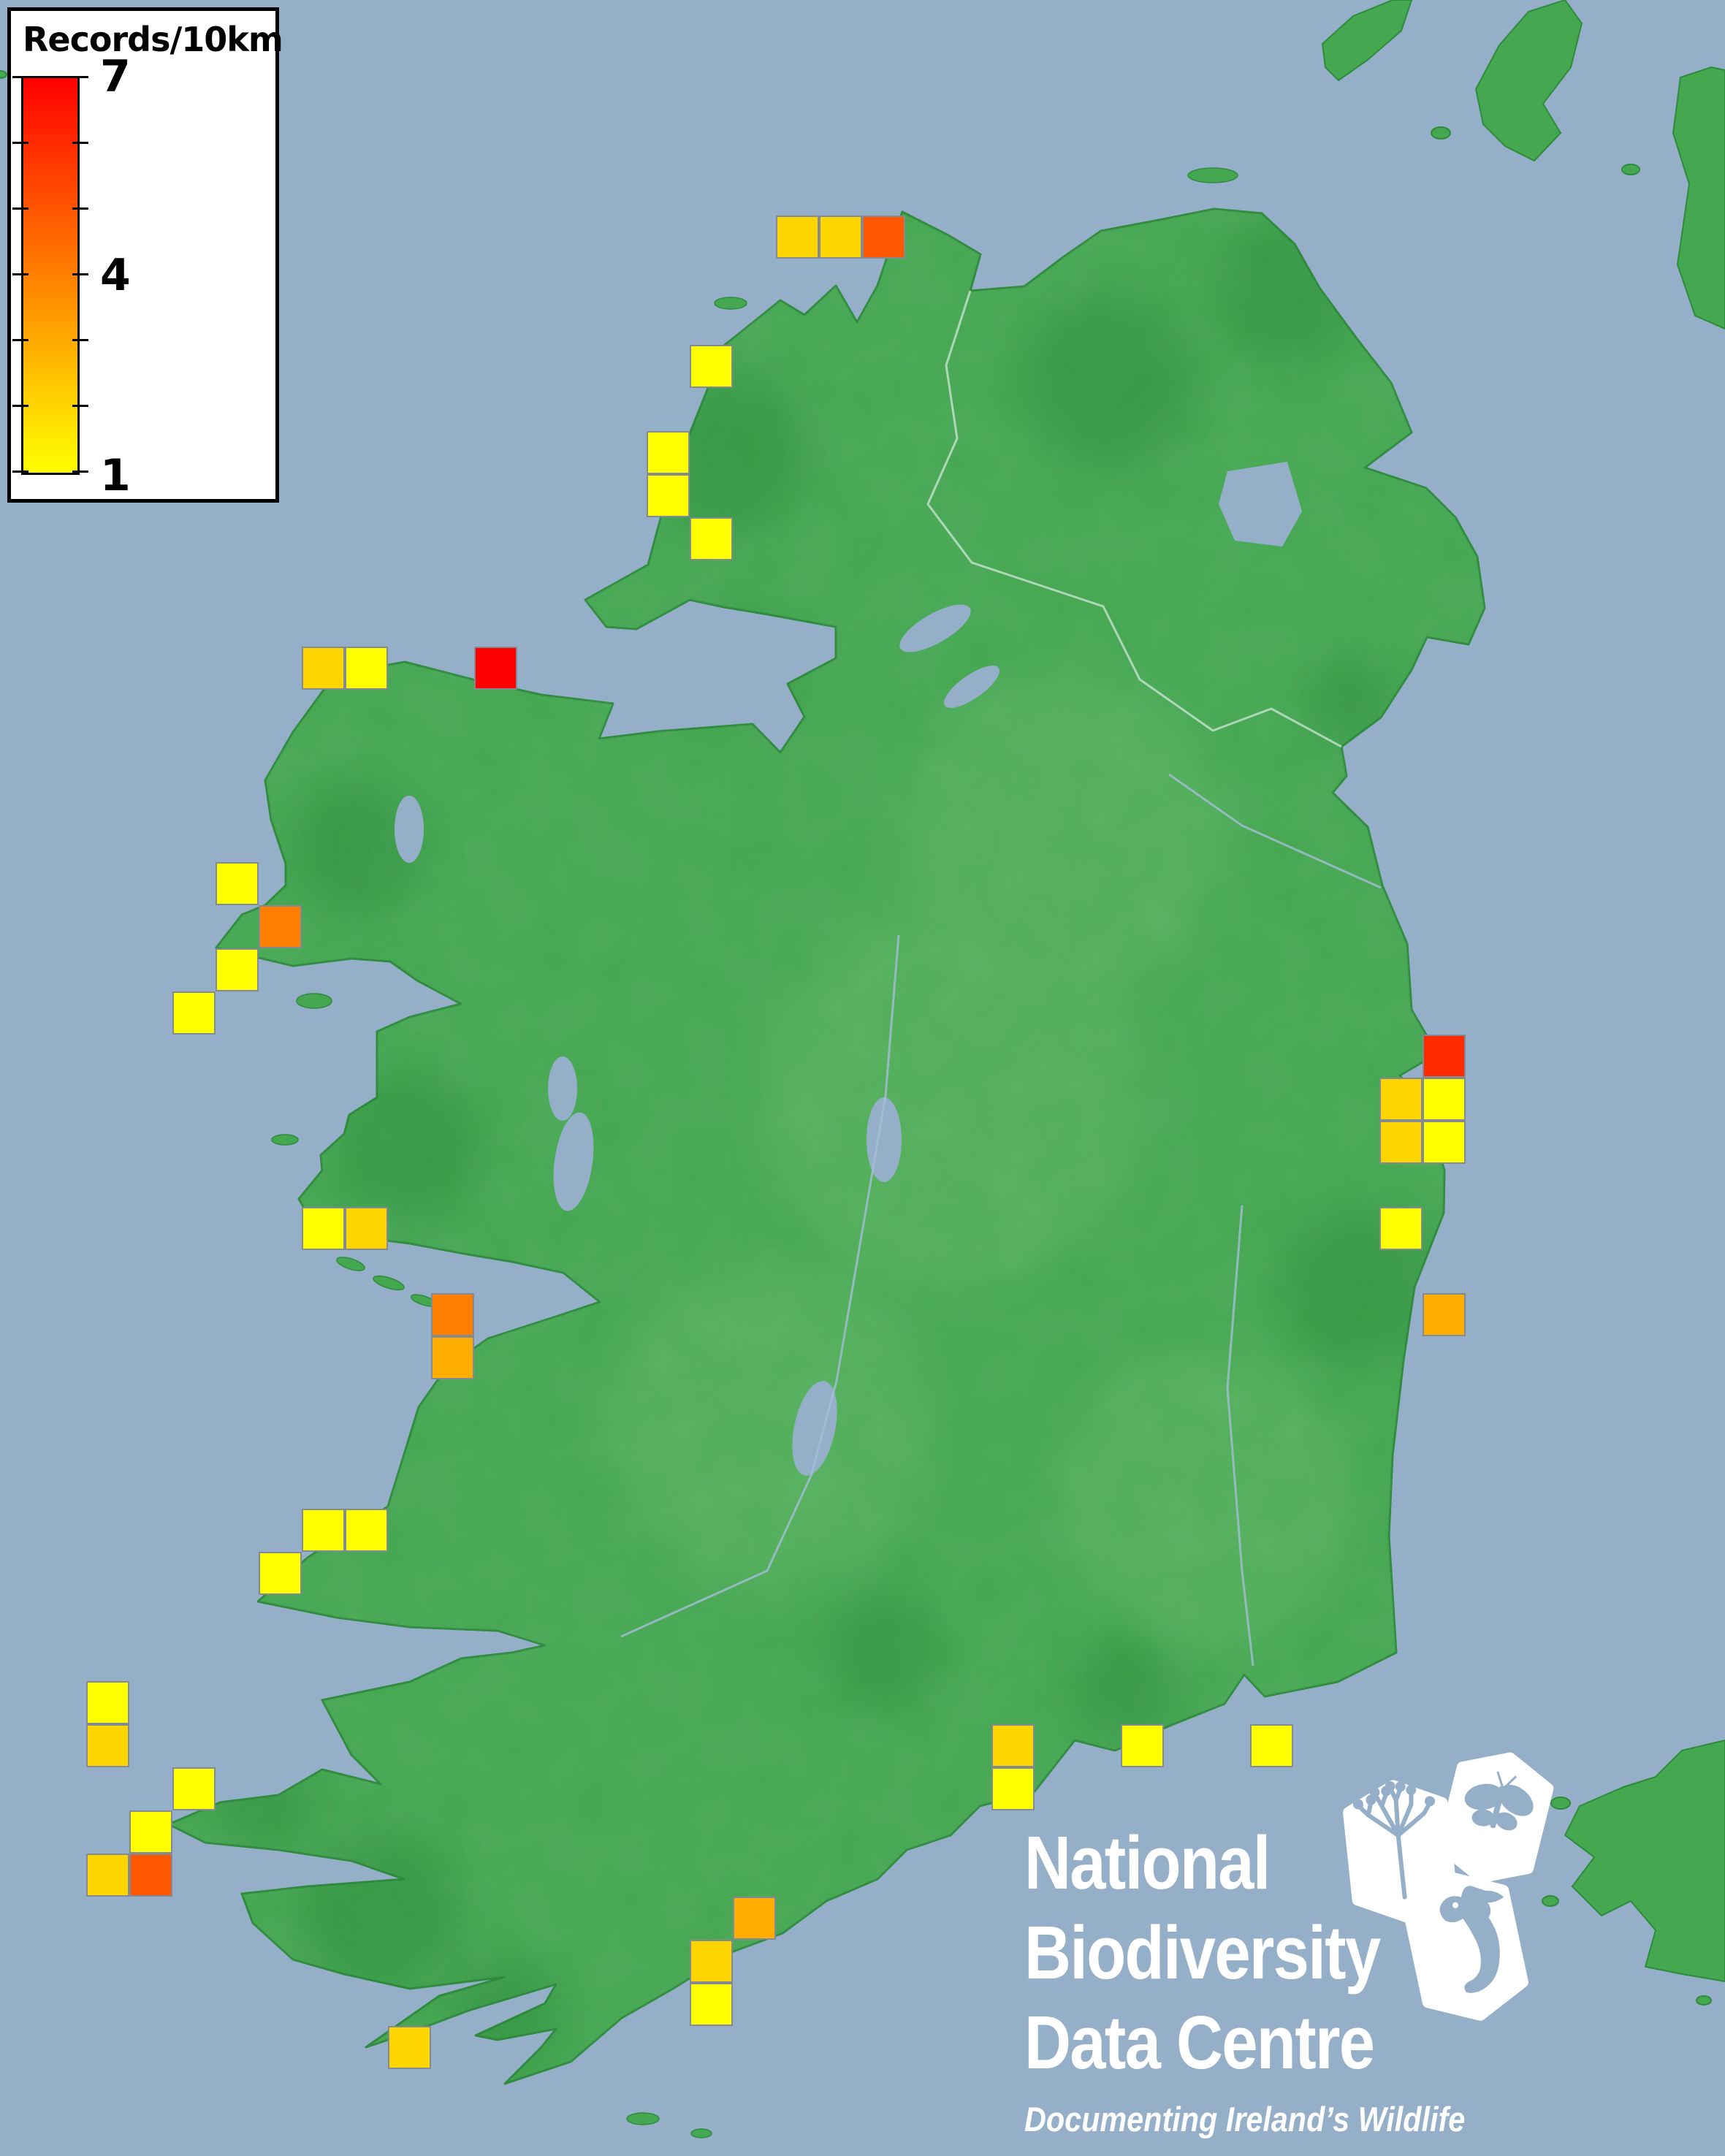  What do you see at coordinates (116, 76) in the screenshot?
I see `legend-label-max: 7` at bounding box center [116, 76].